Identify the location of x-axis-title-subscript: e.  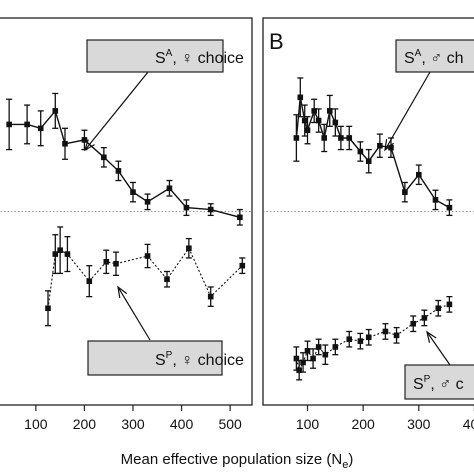
(345, 465).